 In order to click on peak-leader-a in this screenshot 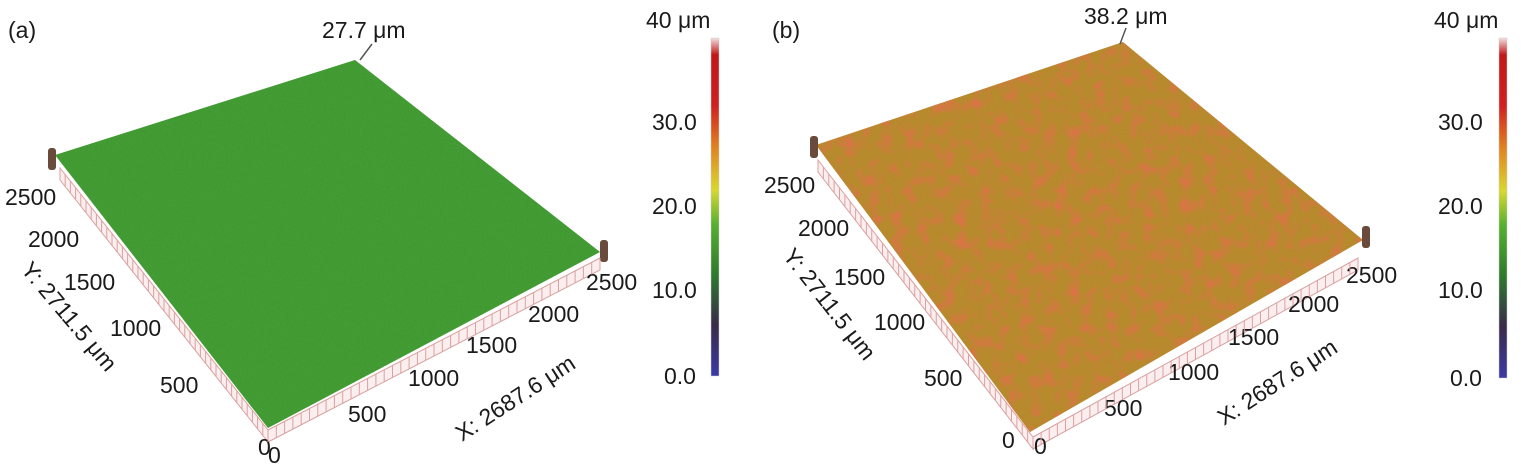, I will do `click(366, 52)`.